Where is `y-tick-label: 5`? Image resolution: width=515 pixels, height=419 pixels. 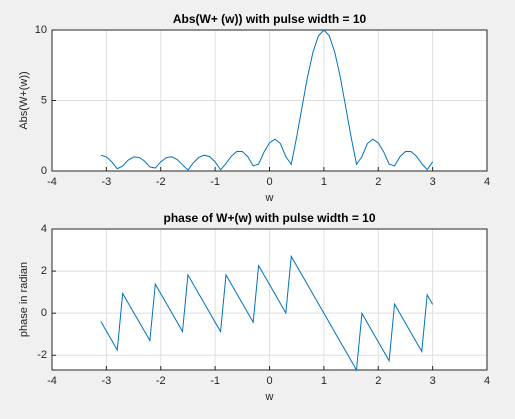
y-tick-label: 5 is located at coordinates (44, 100).